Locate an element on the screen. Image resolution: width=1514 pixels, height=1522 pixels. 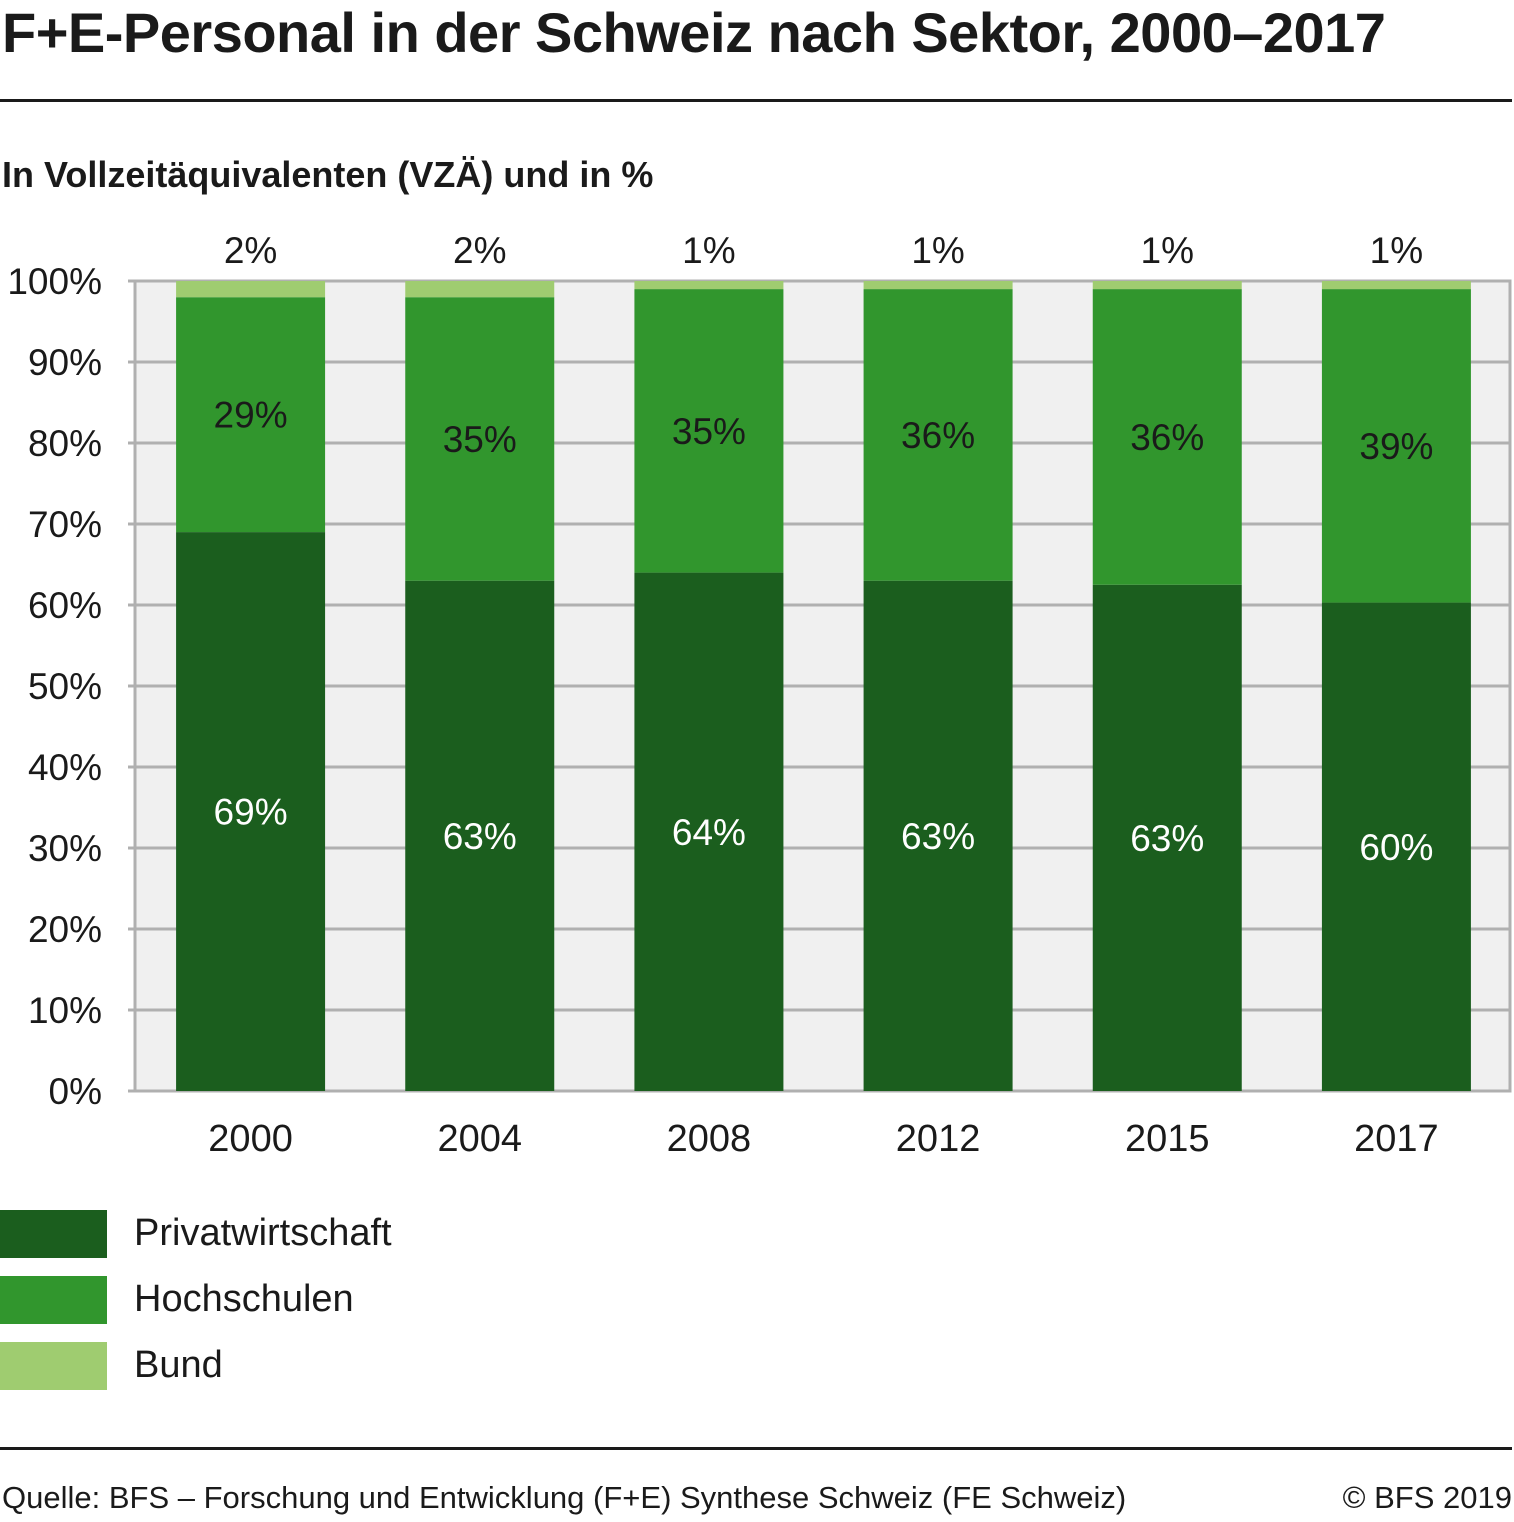
y-tick-label: 0% is located at coordinates (75, 1091).